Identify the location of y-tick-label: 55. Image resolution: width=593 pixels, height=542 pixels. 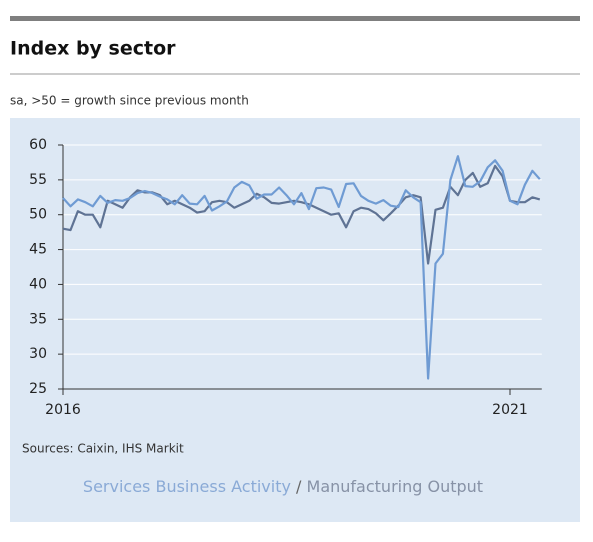
(38, 180).